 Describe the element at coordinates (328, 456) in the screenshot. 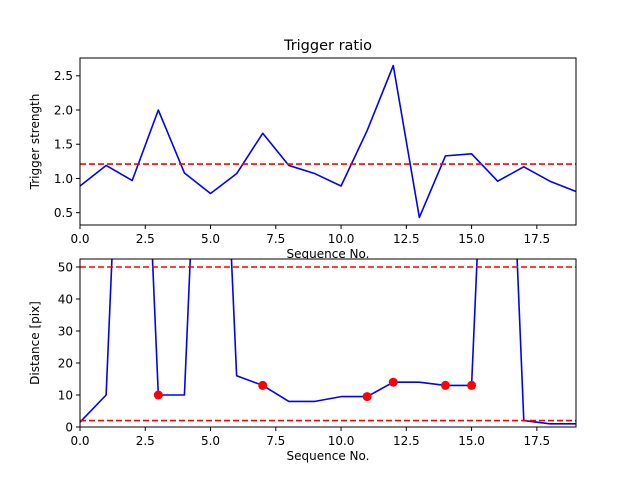

I see `bottom-x-axis-label: Sequence No.` at that location.